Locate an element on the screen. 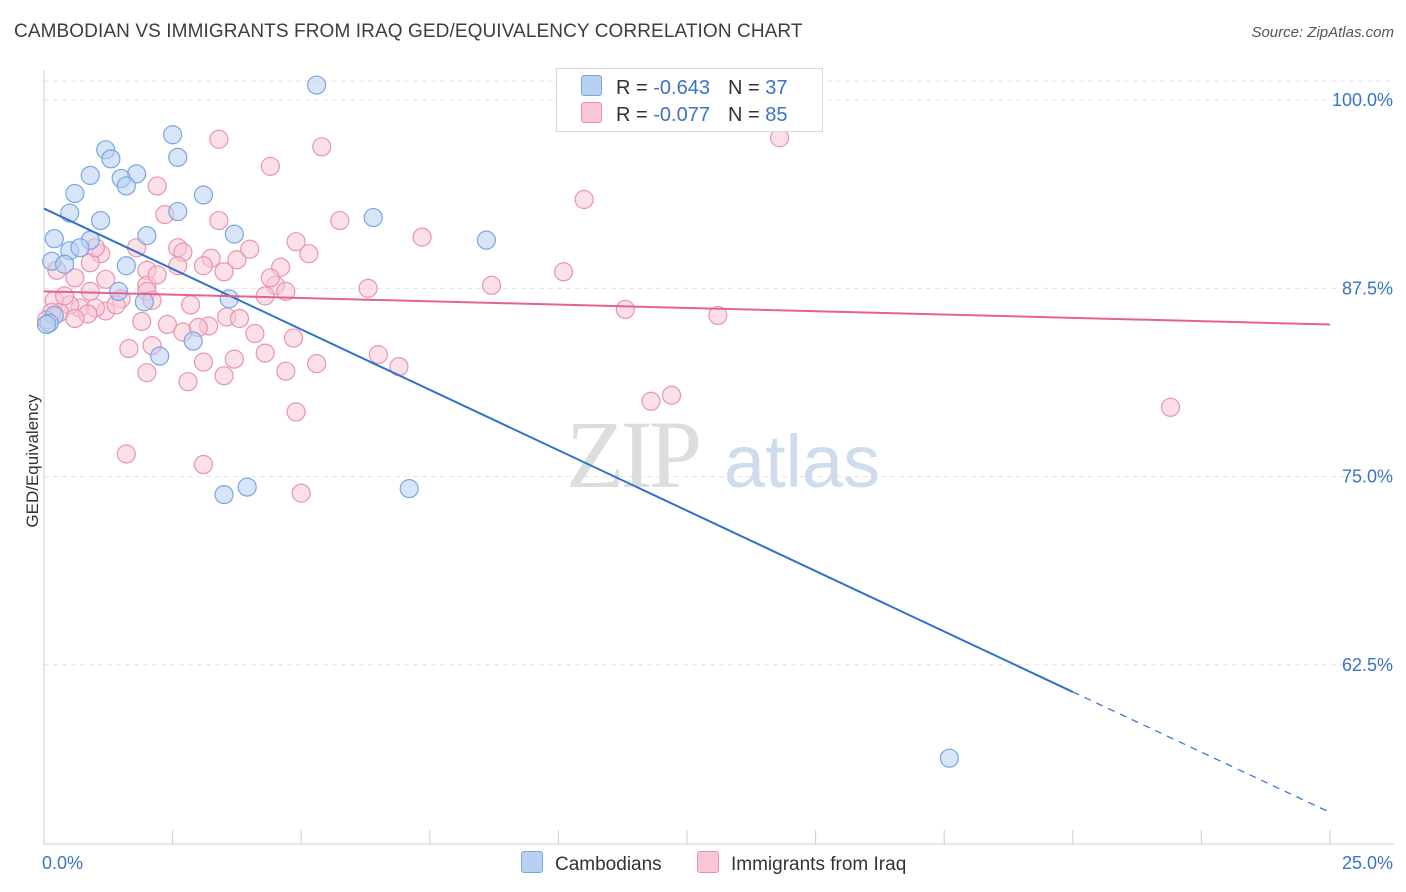  bottom-legend-label-cambodians: Cambodians is located at coordinates (608, 864).